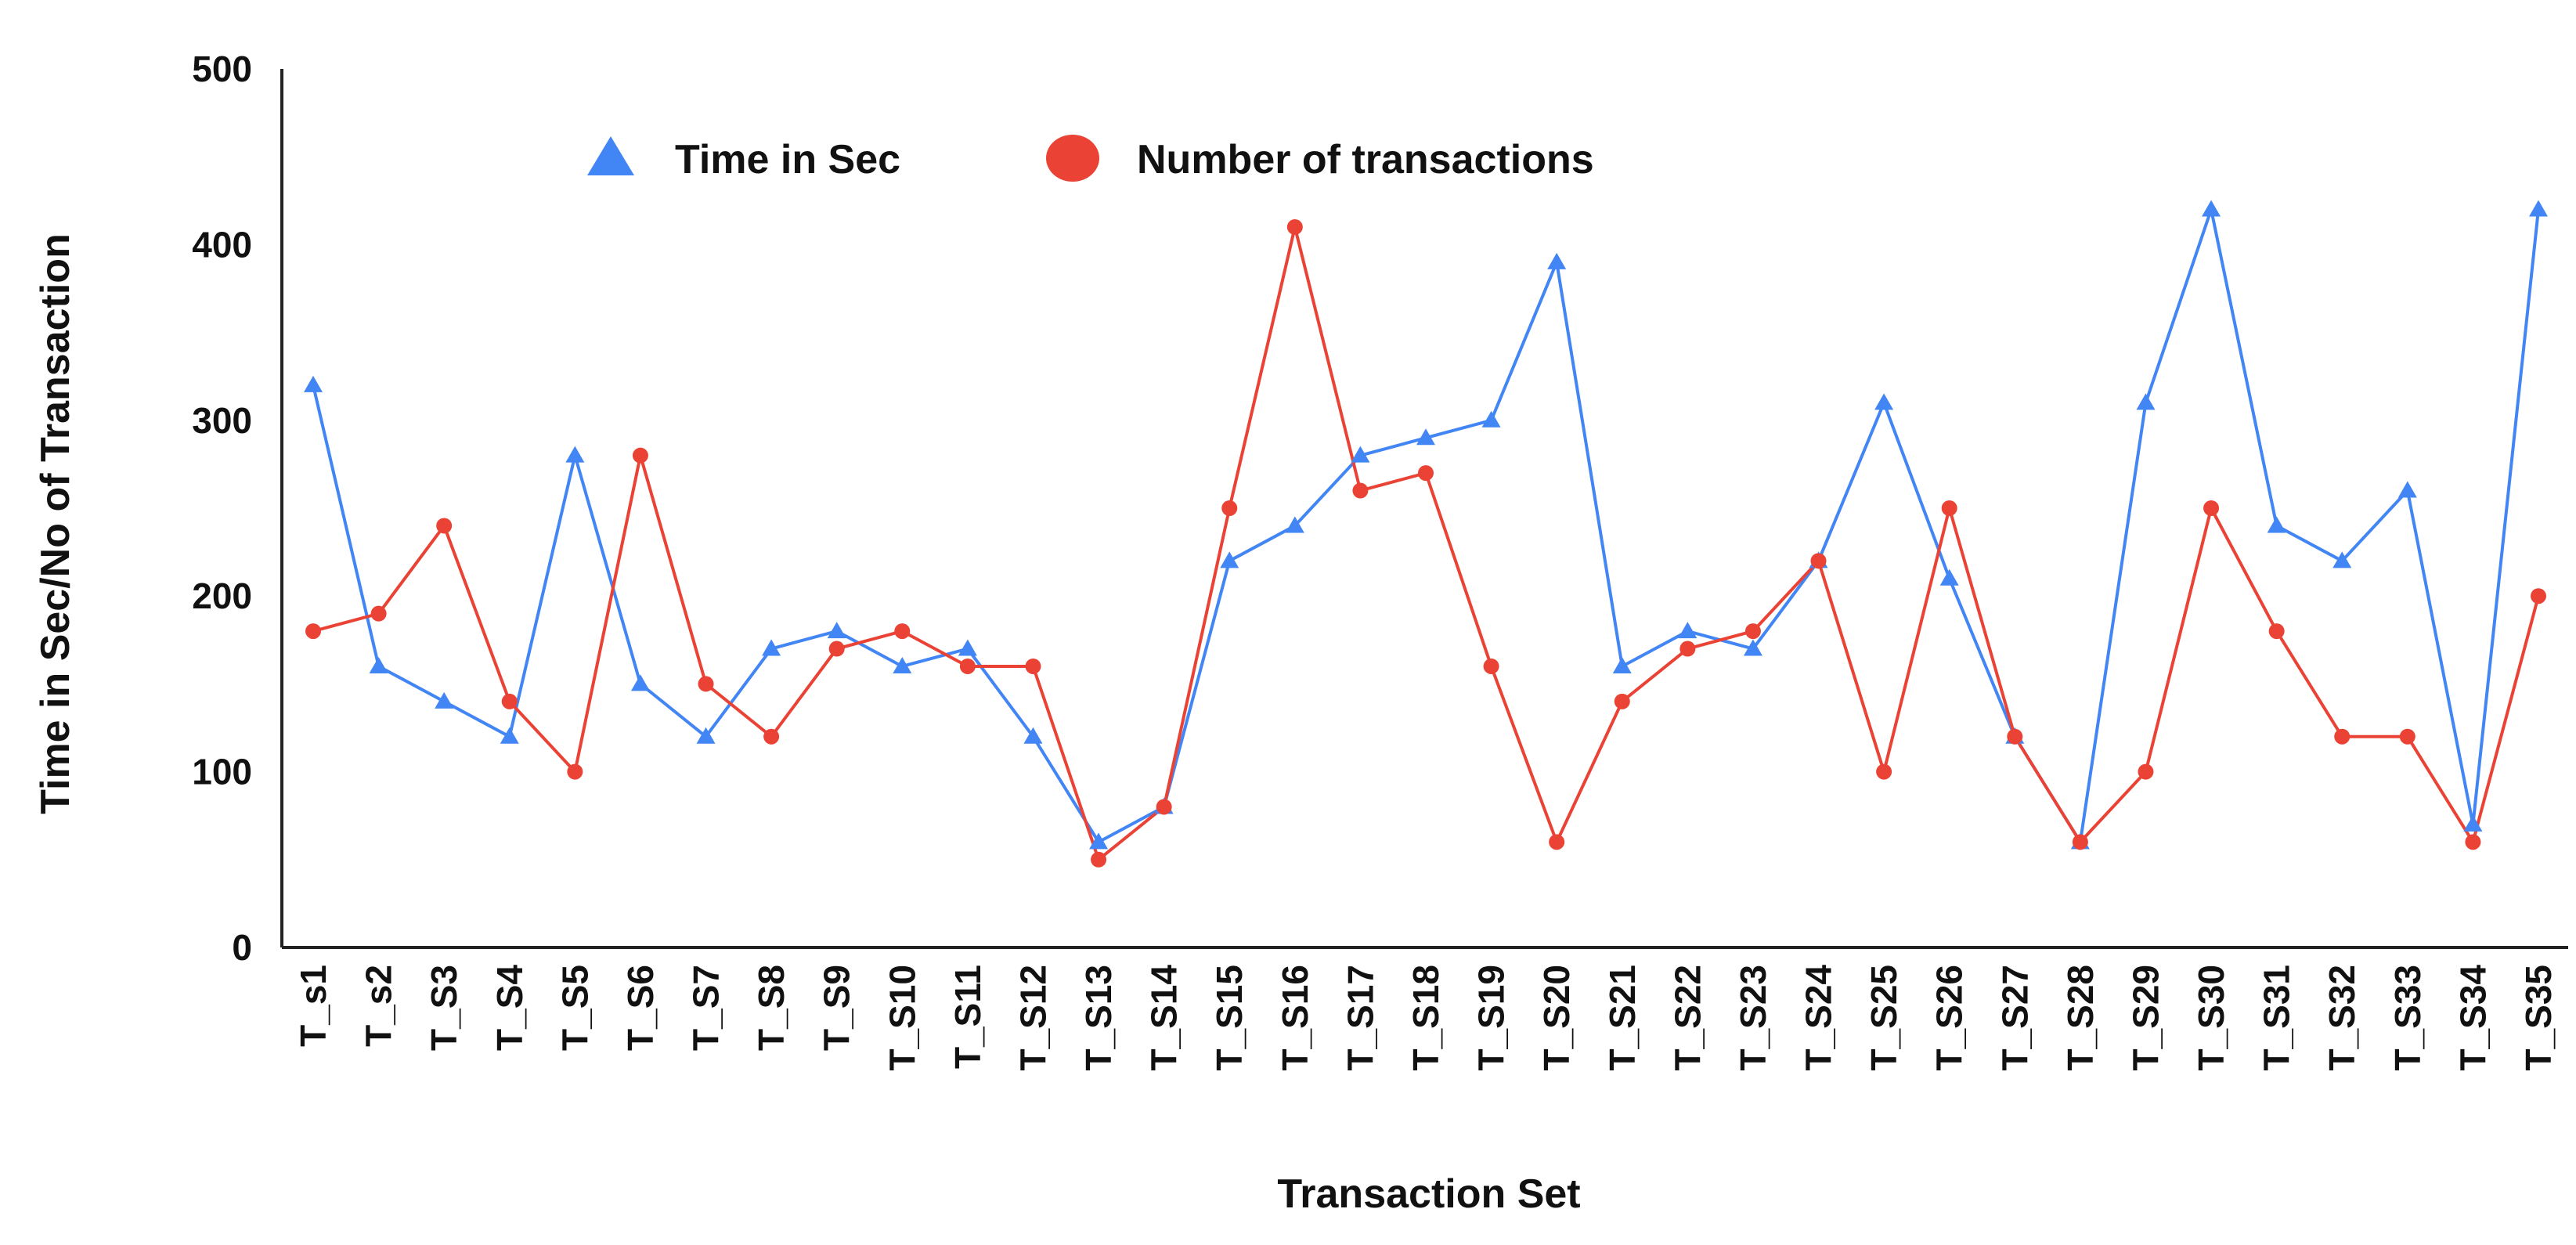 The height and width of the screenshot is (1245, 2576). What do you see at coordinates (222, 421) in the screenshot?
I see `y-tick-label: 300` at bounding box center [222, 421].